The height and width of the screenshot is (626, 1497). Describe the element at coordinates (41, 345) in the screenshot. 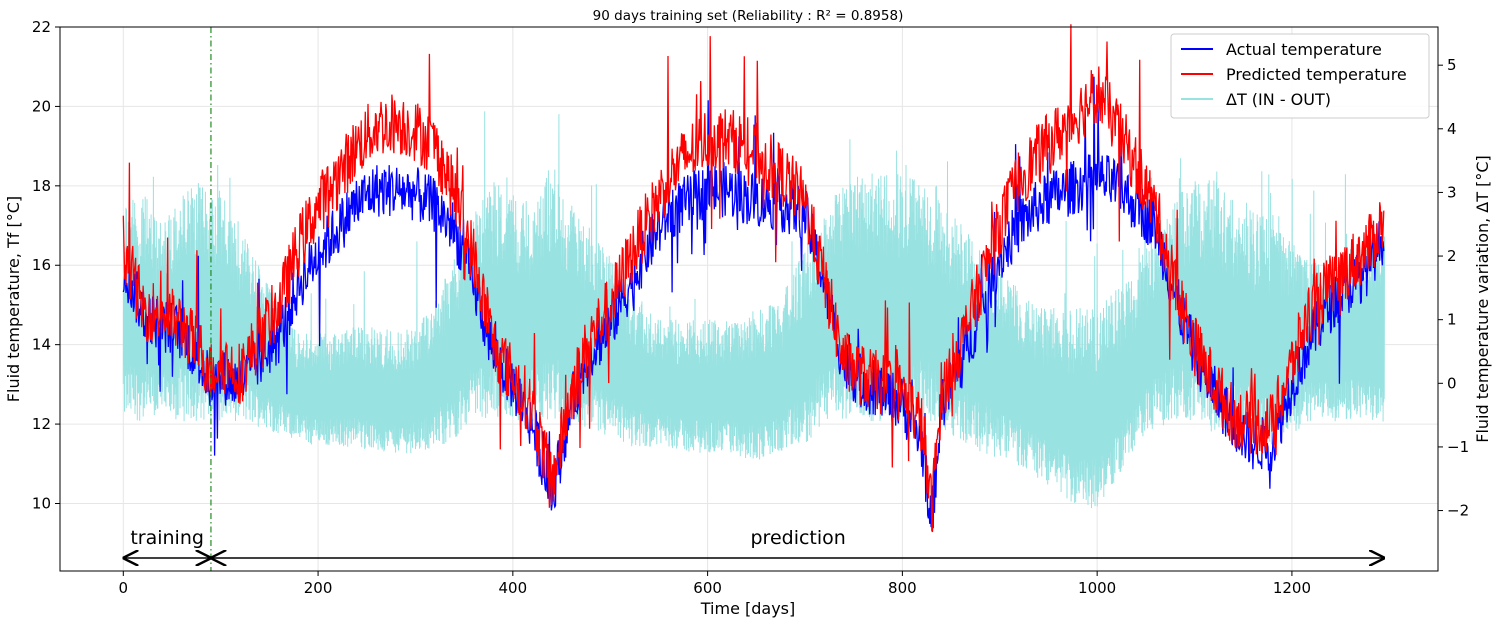

I see `y-tick-label: 14` at that location.